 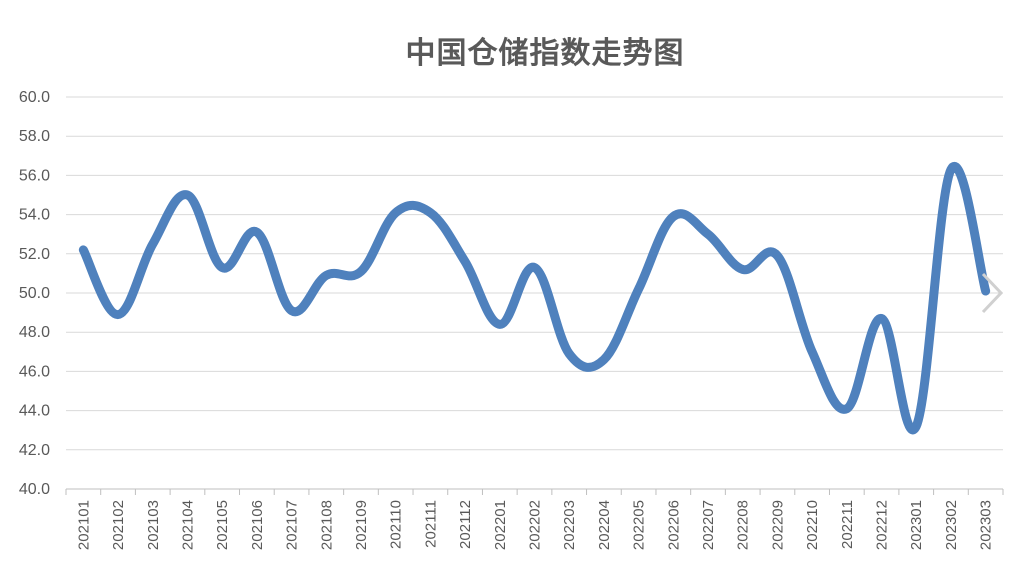 What do you see at coordinates (992, 293) in the screenshot?
I see `chevron-right-icon` at bounding box center [992, 293].